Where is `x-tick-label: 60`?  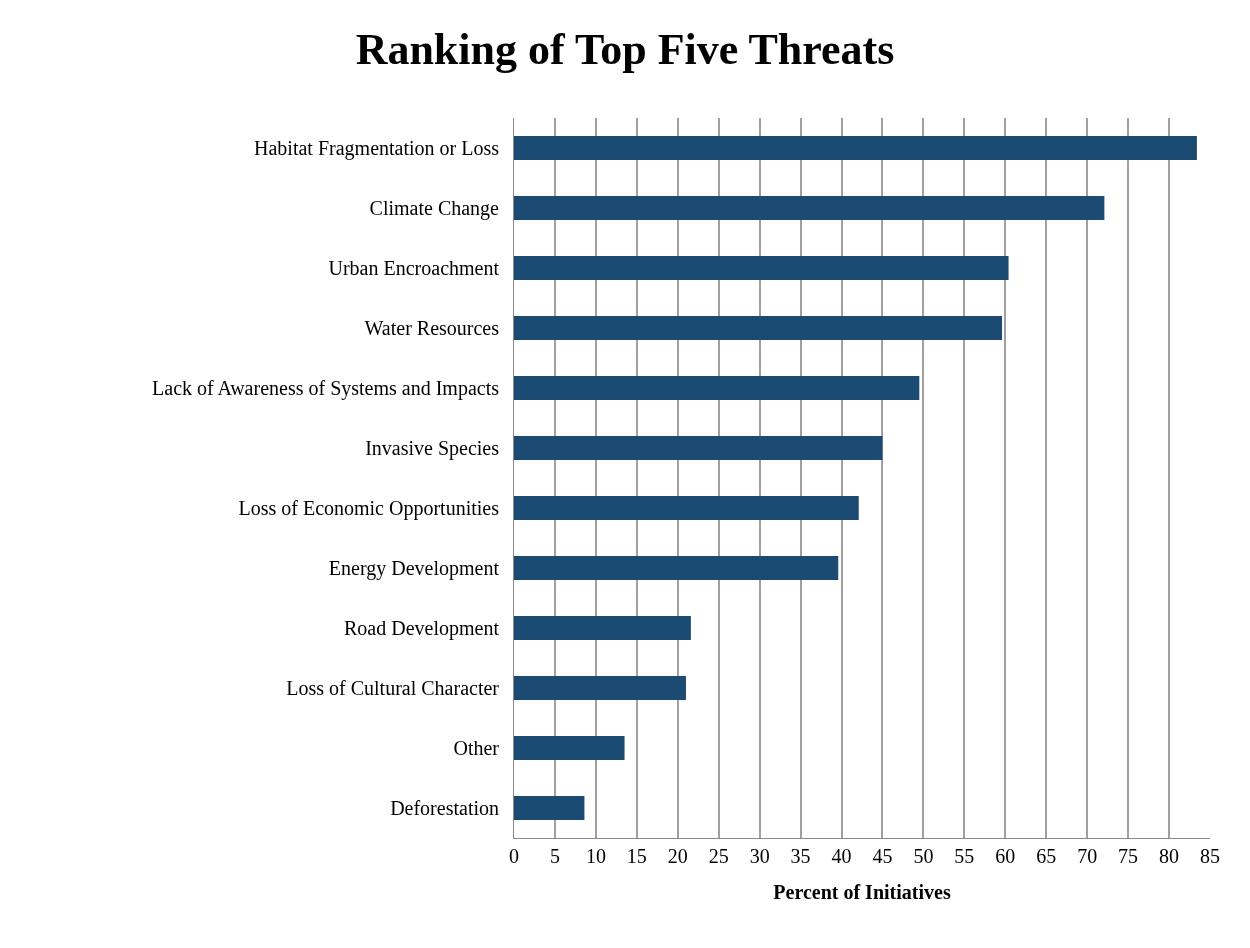
x-tick-label: 60 is located at coordinates (1005, 856).